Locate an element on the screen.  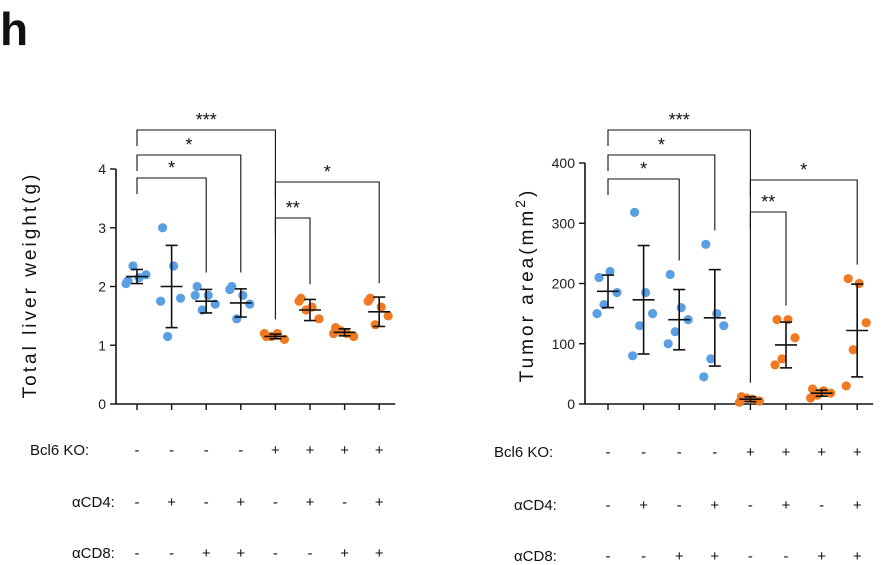
significance-label: *** is located at coordinates (679, 120).